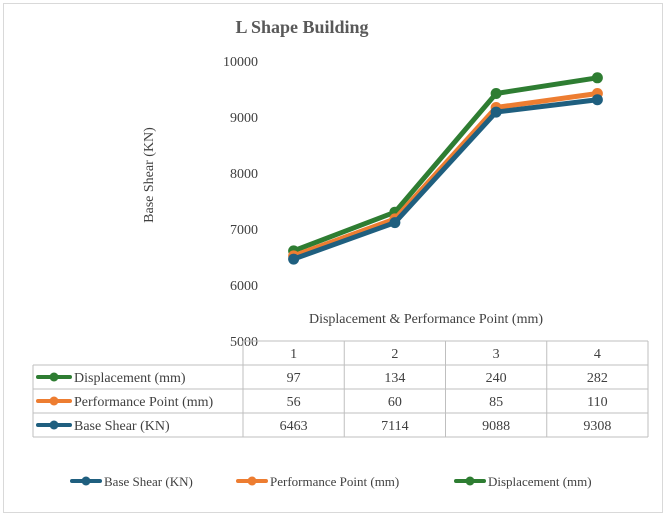  What do you see at coordinates (252, 481) in the screenshot?
I see `legend-marker-performance-point-mm` at bounding box center [252, 481].